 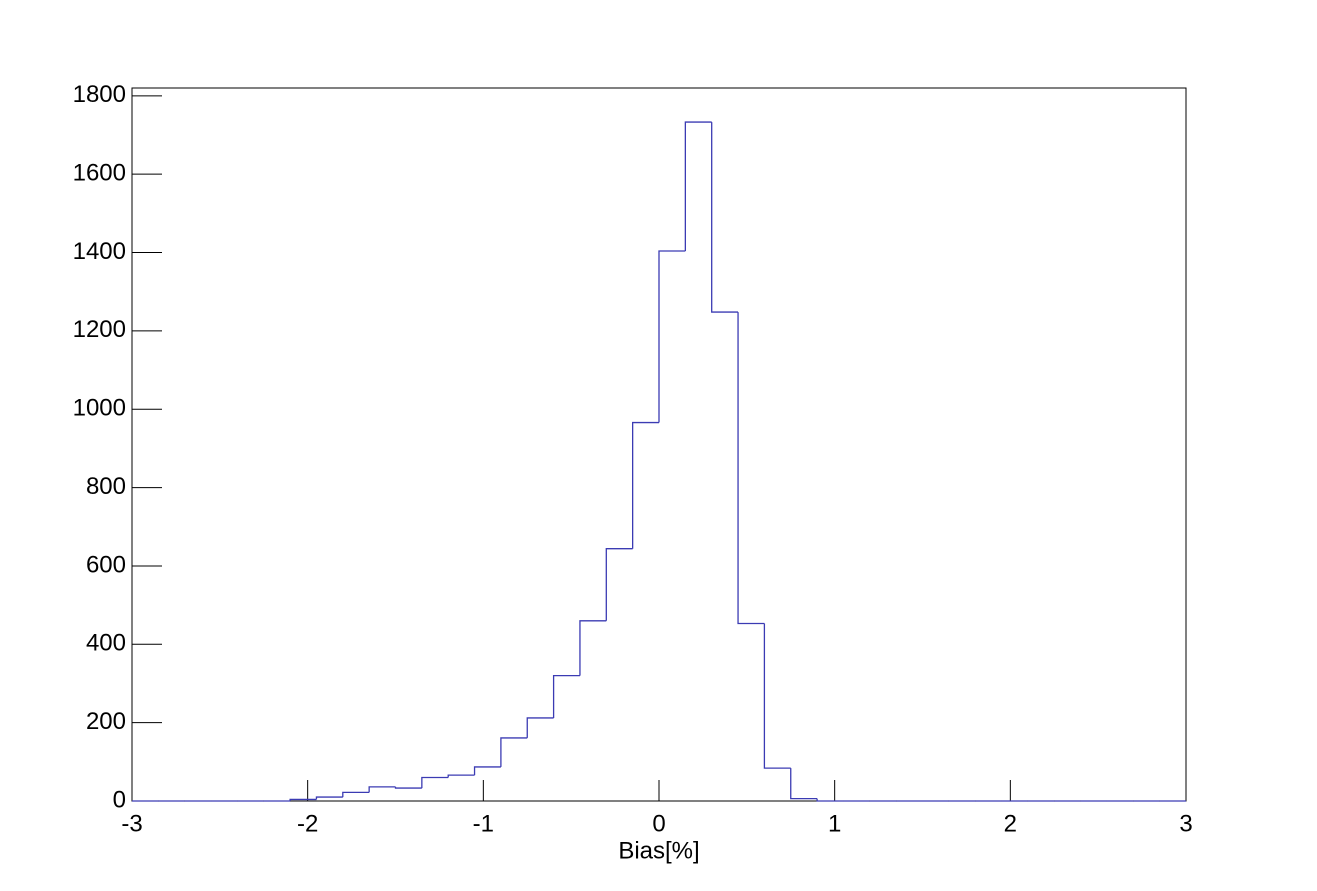 I want to click on x-tick-label: -3, so click(x=131, y=823).